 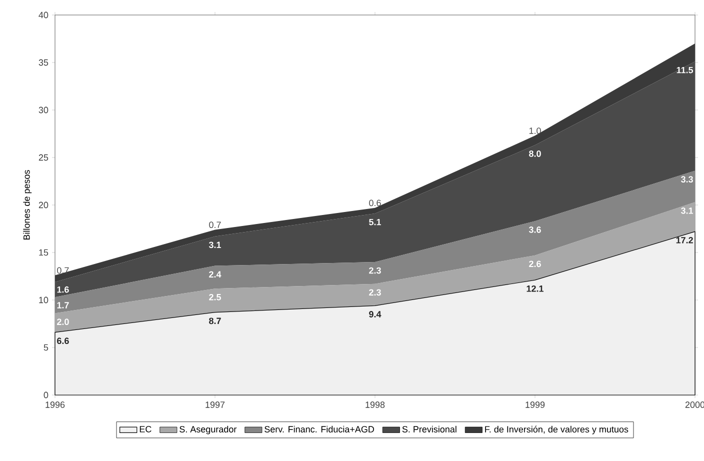 I want to click on data-label: 8.0, so click(x=535, y=153).